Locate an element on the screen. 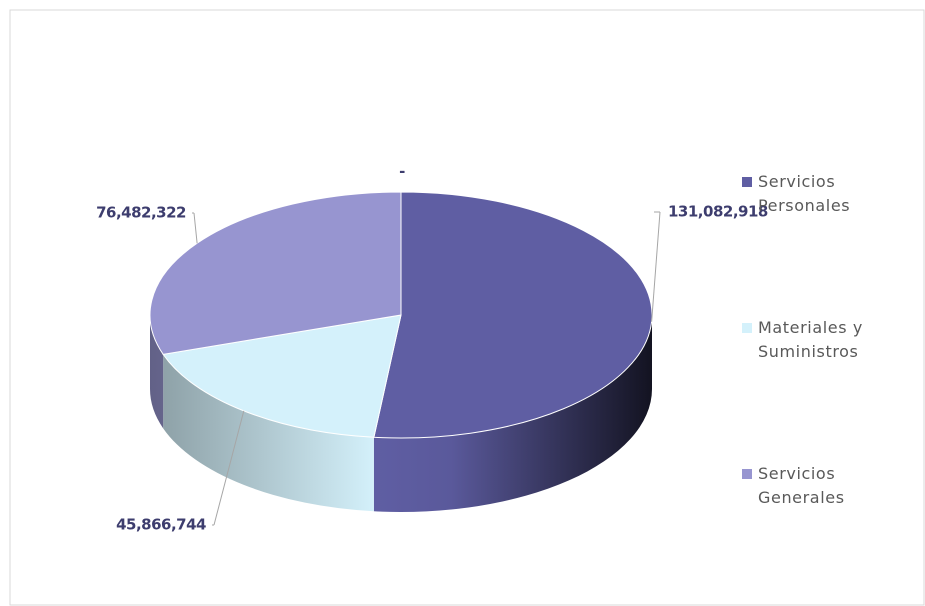  legend-label: Materiales y Suministros is located at coordinates (810, 339).